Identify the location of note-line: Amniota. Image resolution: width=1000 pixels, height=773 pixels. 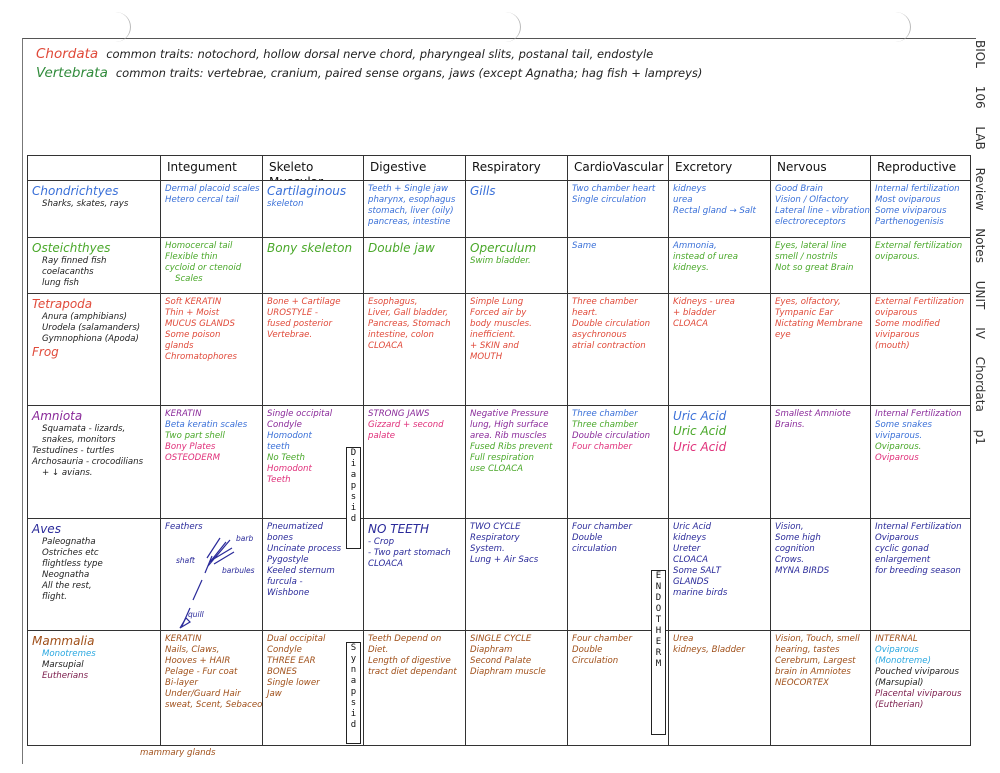
(57, 416).